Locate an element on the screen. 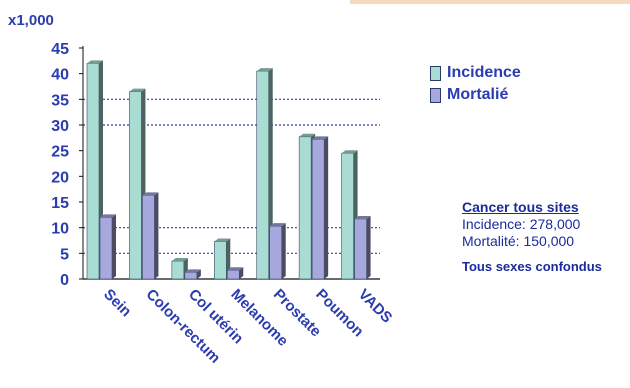  y-tick-label: 10 is located at coordinates (60, 229).